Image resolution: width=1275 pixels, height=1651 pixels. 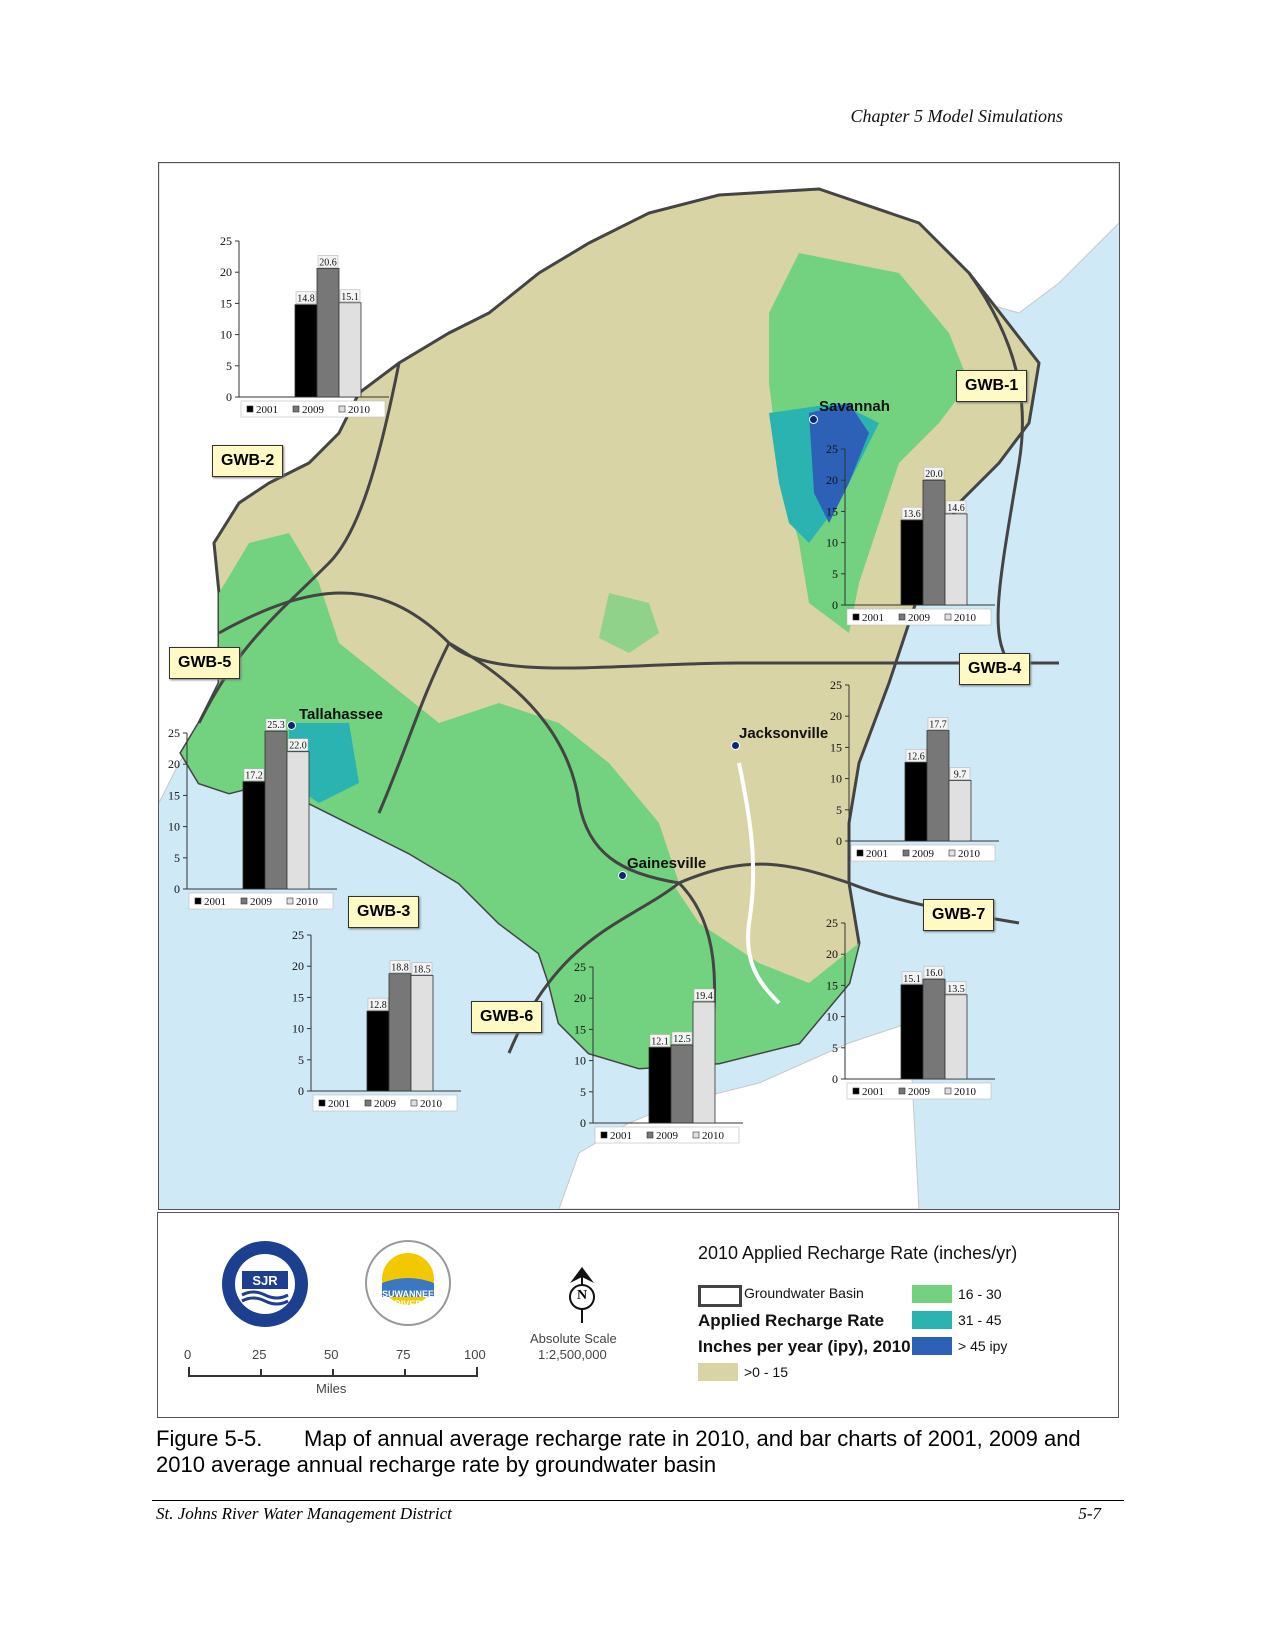 I want to click on chapter-header: Chapter 5 Model Simulations, so click(x=957, y=116).